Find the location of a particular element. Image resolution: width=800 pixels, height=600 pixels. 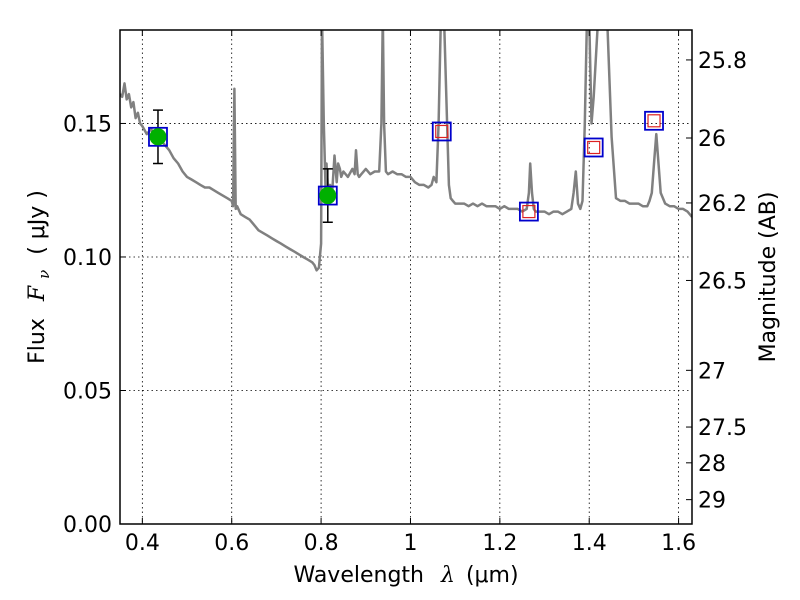

x-tick-label: 1 is located at coordinates (410, 543).